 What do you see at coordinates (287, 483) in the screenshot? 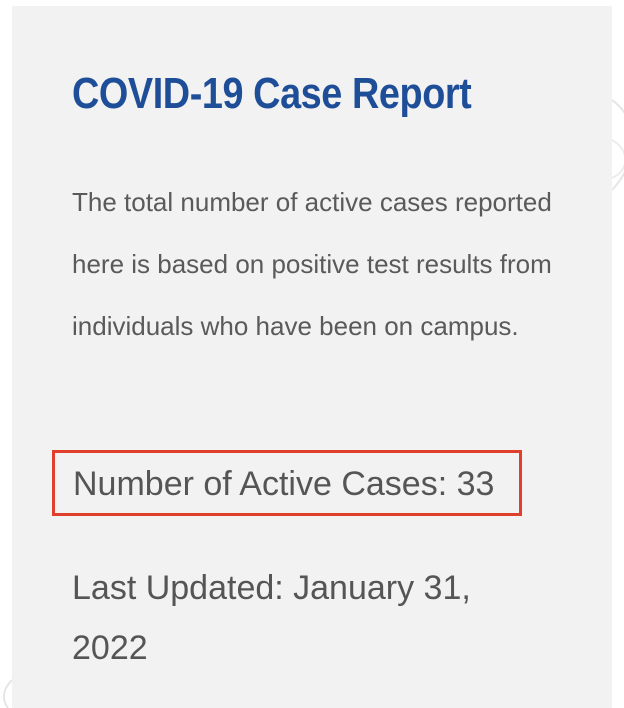
I see `active-cases-highlight: Number of Active Cases: 33` at bounding box center [287, 483].